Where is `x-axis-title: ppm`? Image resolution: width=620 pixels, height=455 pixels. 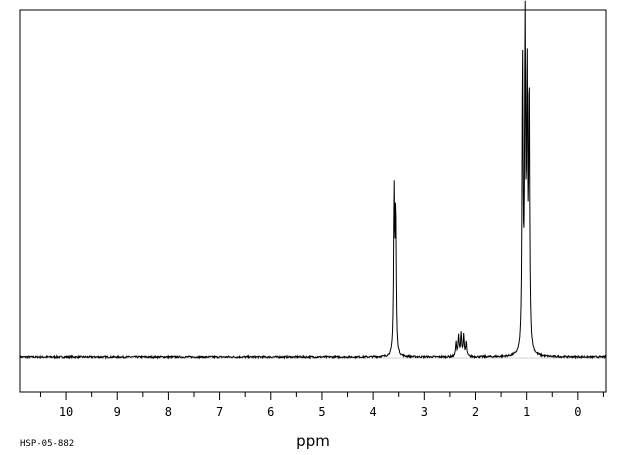 x-axis-title: ppm is located at coordinates (313, 441).